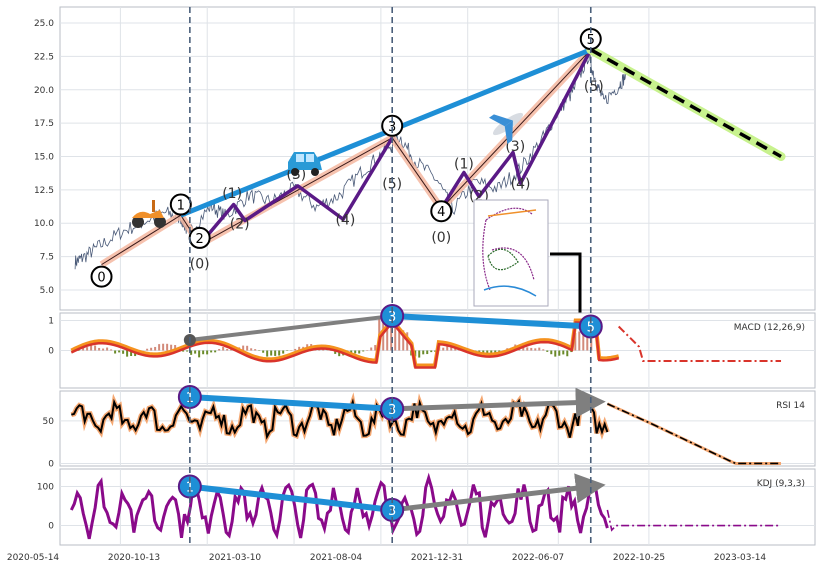 This screenshot has height=572, width=822. Describe the element at coordinates (491, 321) in the screenshot. I see `macd-trend-line` at that location.